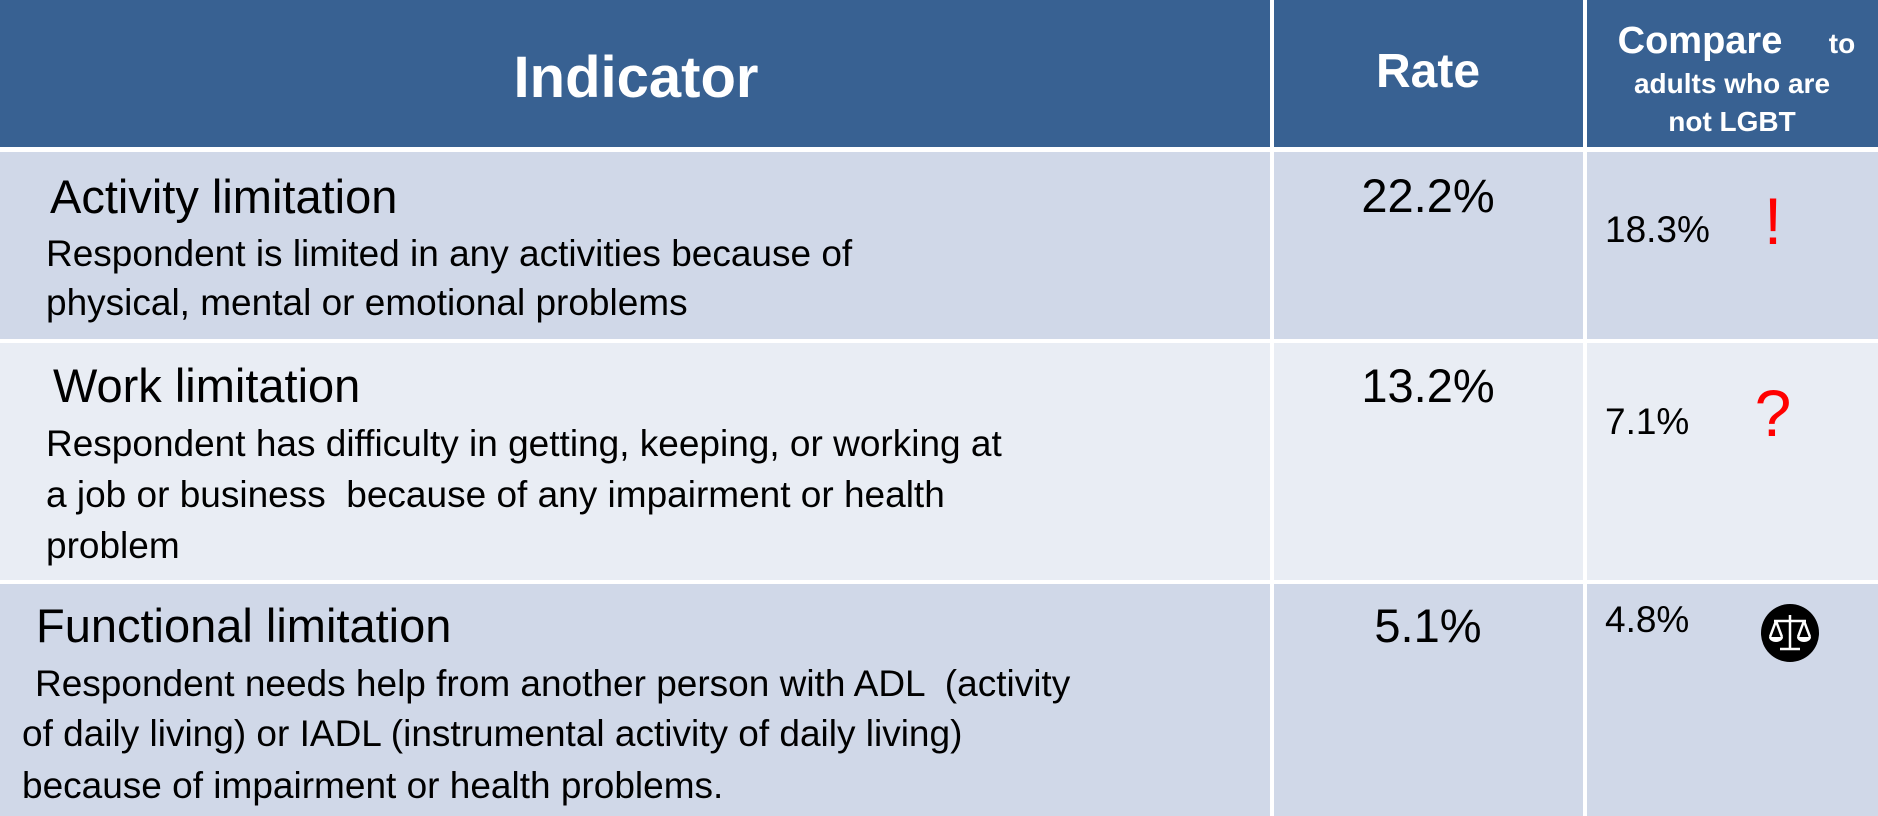  Describe the element at coordinates (1842, 43) in the screenshot. I see `header-compare-rest: to` at that location.